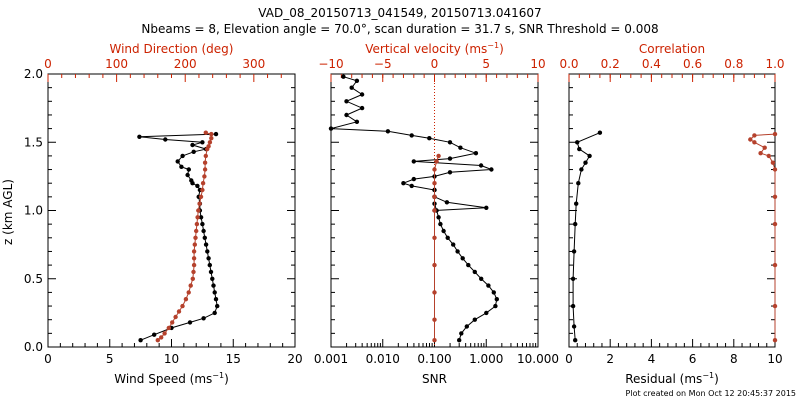 The height and width of the screenshot is (400, 800). I want to click on x-axis-label-top: Correlation, so click(672, 49).